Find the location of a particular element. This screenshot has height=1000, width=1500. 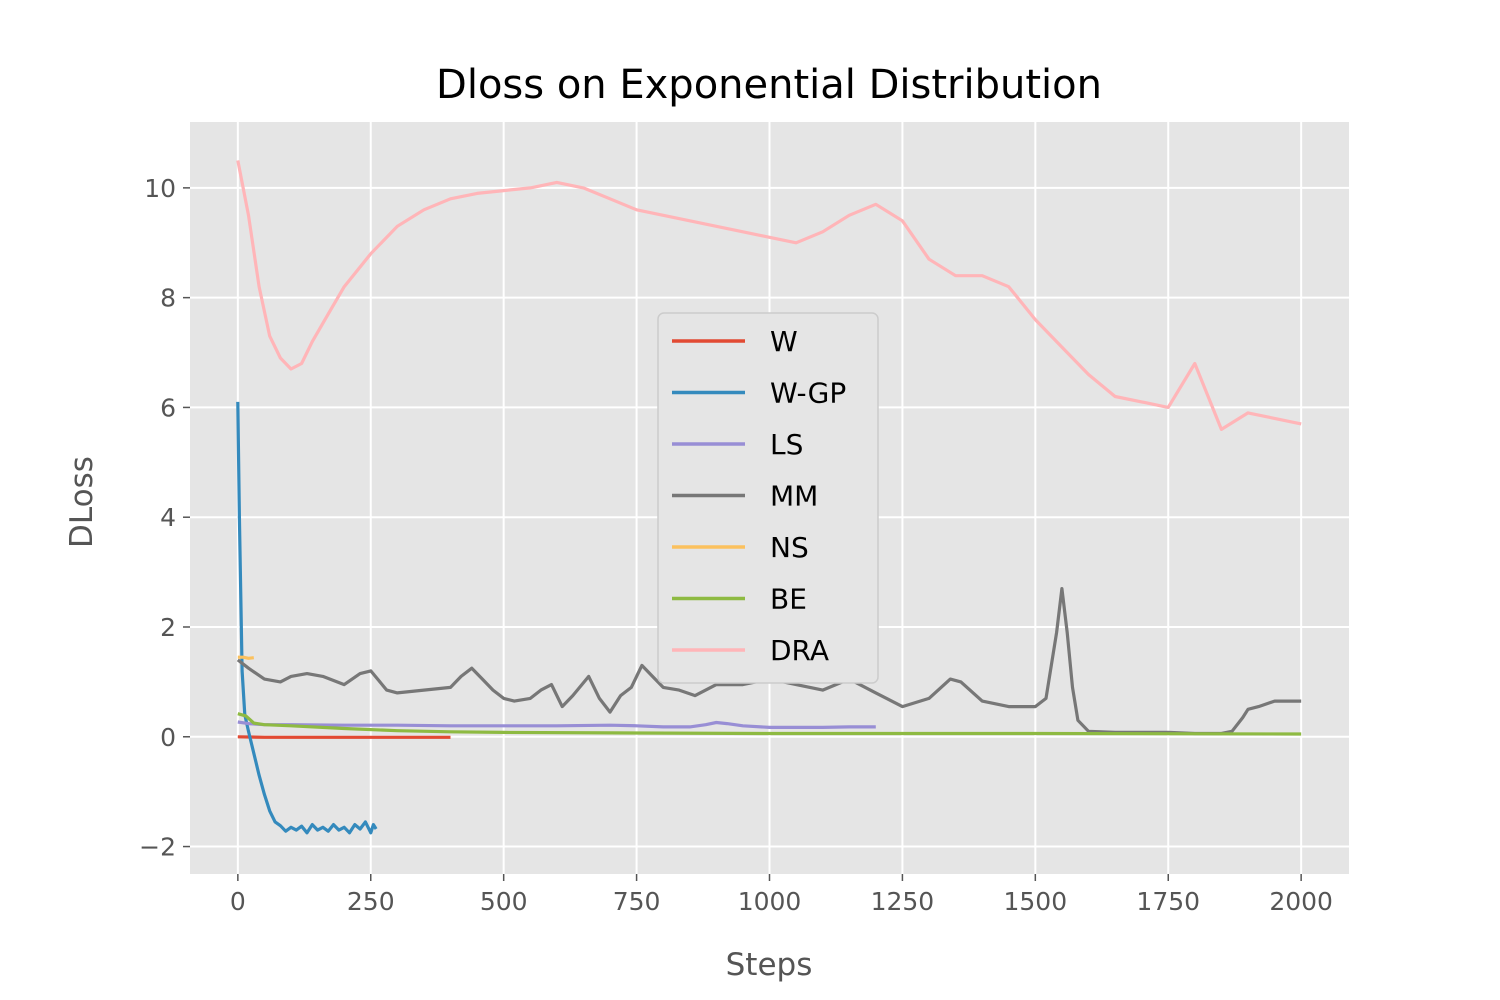

legend-label-ns: NS is located at coordinates (789, 547).